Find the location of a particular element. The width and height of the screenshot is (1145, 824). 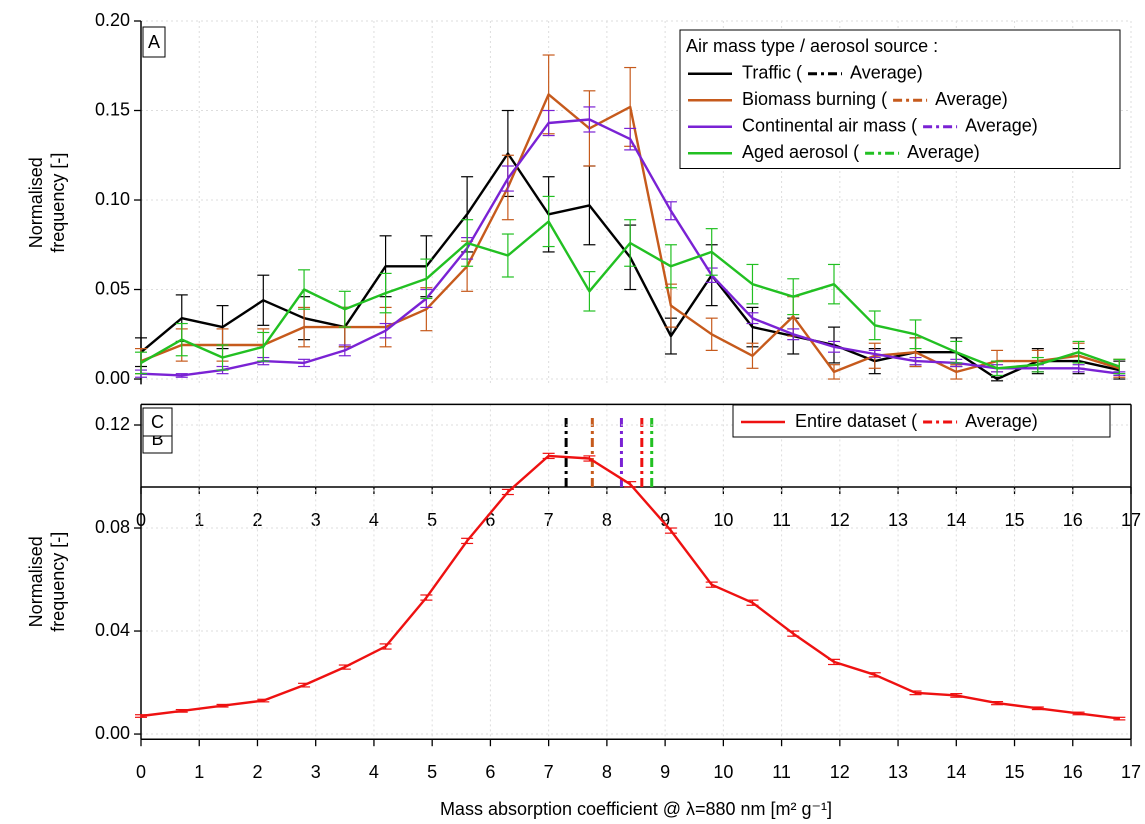

legend-box is located at coordinates (921, 421).